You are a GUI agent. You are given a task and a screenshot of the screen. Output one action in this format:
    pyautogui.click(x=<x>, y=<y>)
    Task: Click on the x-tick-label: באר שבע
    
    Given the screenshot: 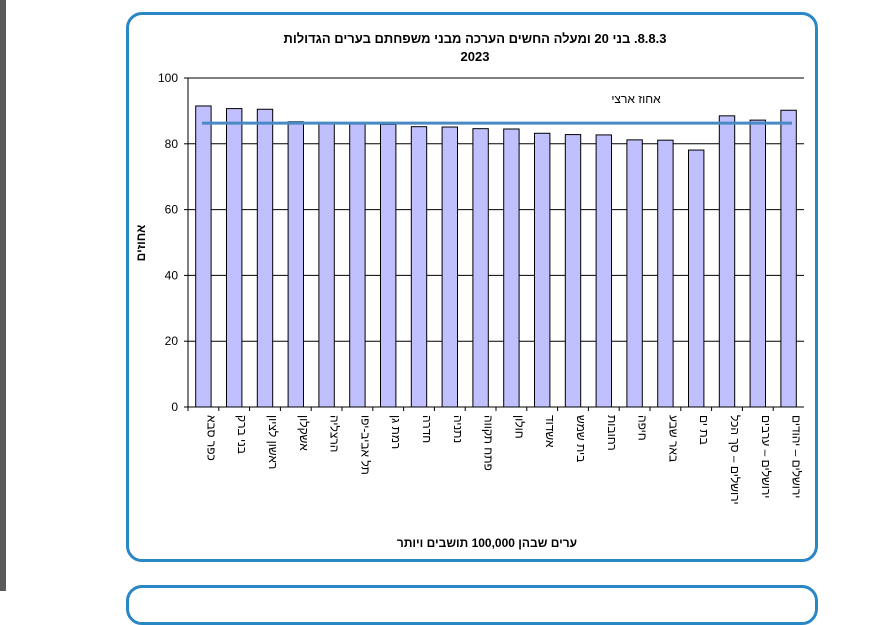 What is the action you would take?
    pyautogui.click(x=673, y=438)
    